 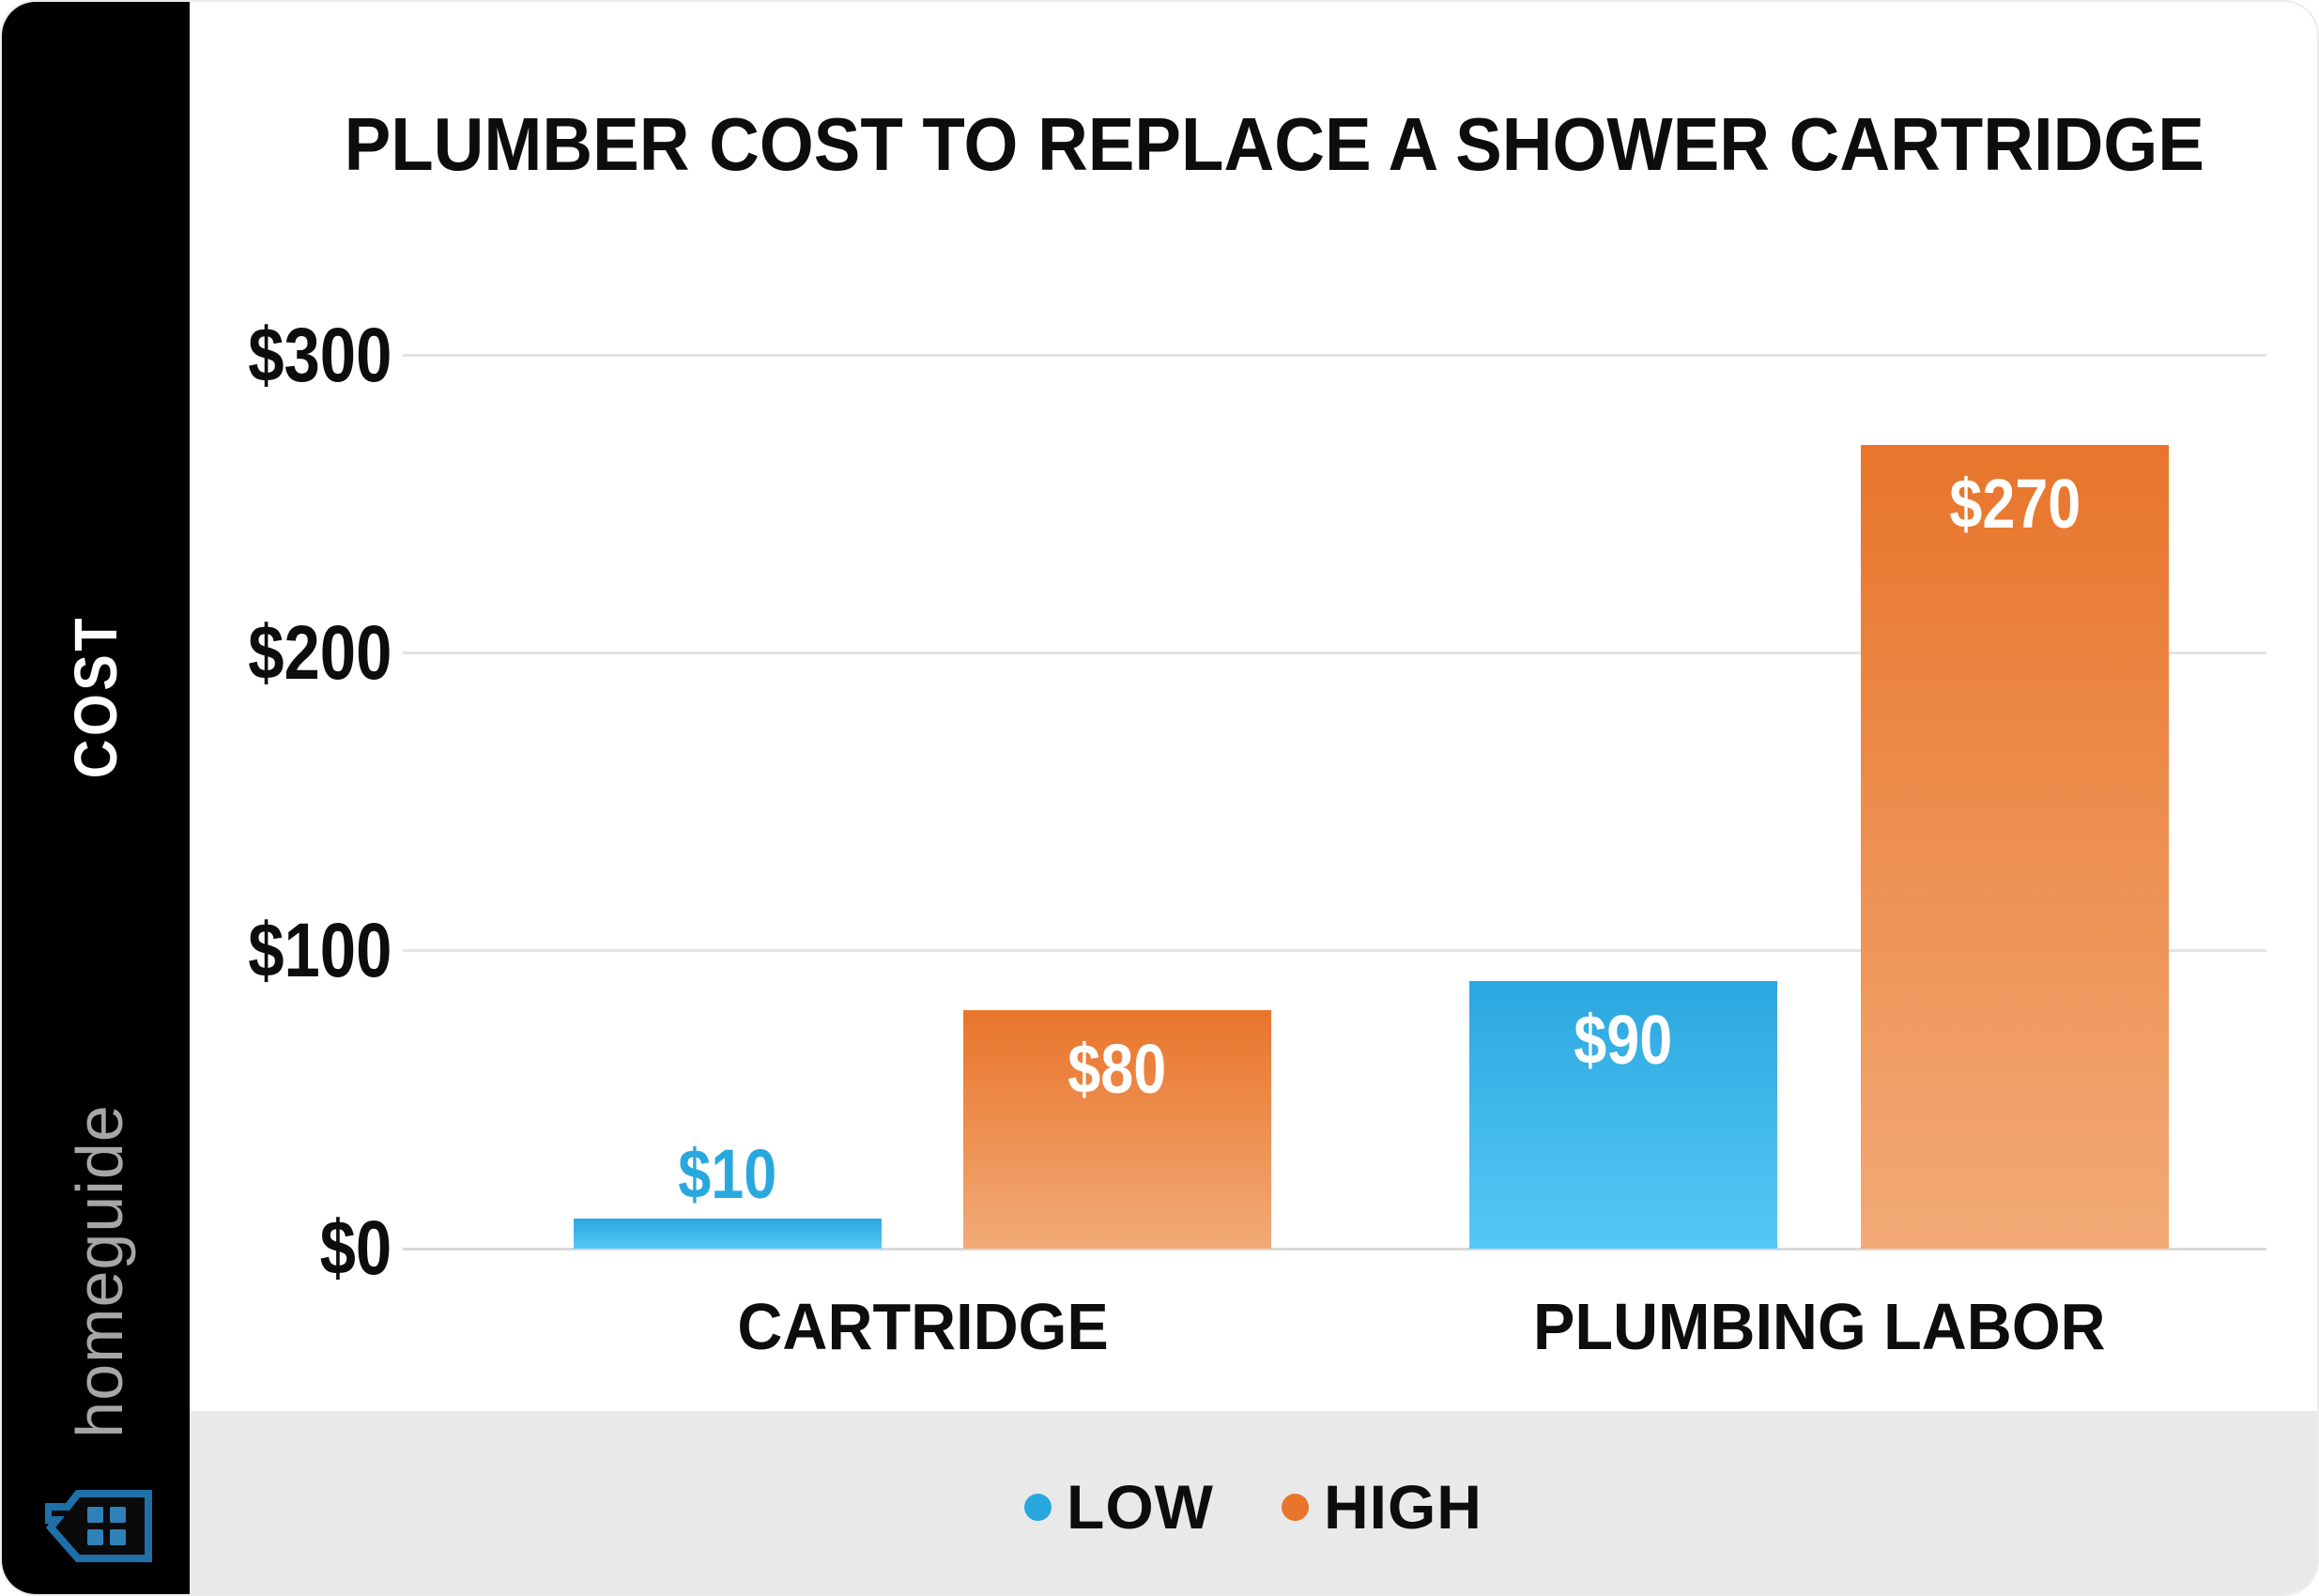 I want to click on bar-value-text: $90, so click(x=1624, y=1040).